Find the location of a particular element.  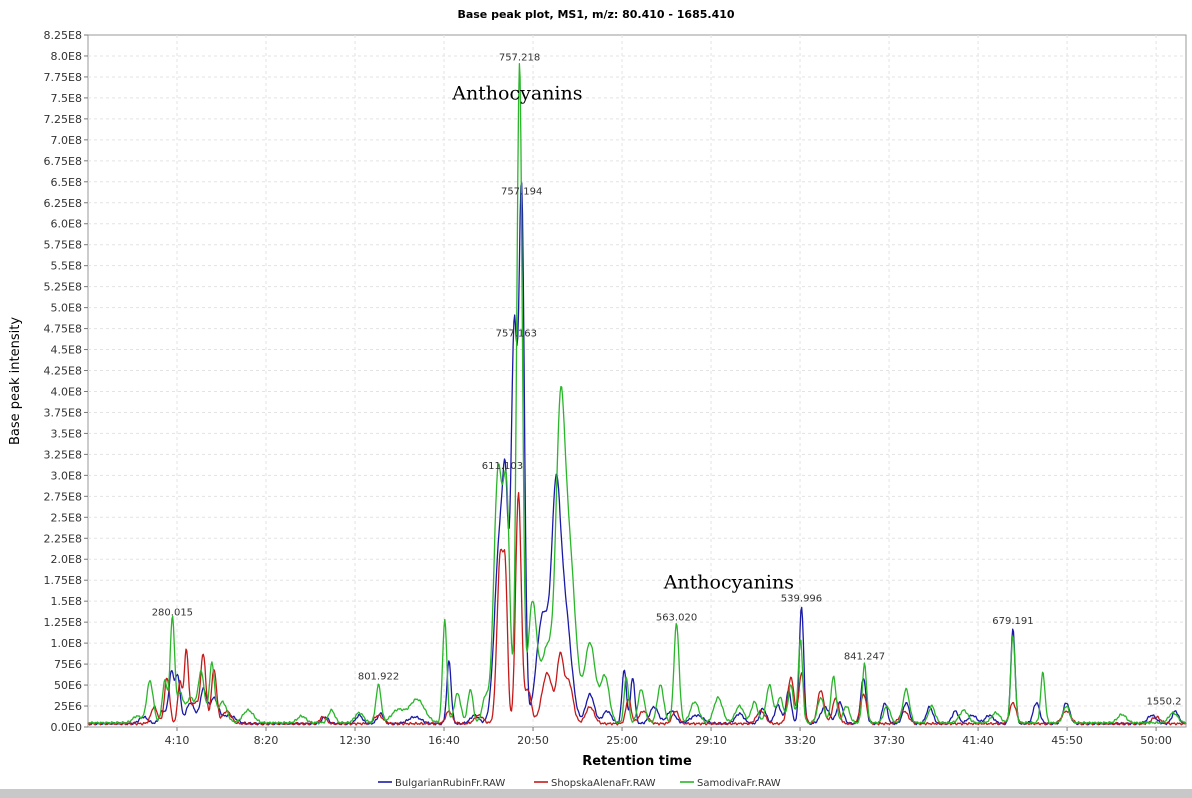

x-tick-label: 8:20 is located at coordinates (266, 740).